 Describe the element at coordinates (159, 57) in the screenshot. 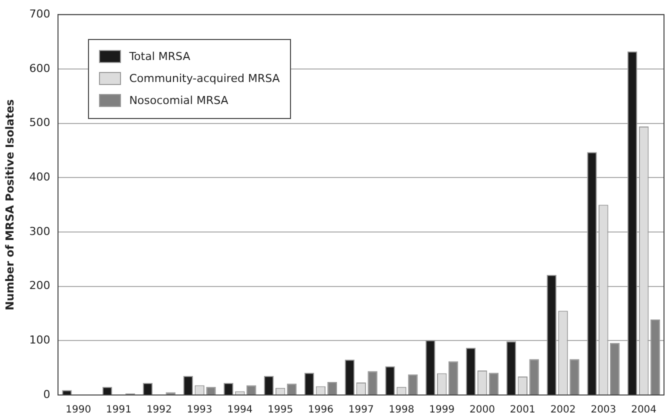

I see `legend-label: Total MRSA` at that location.